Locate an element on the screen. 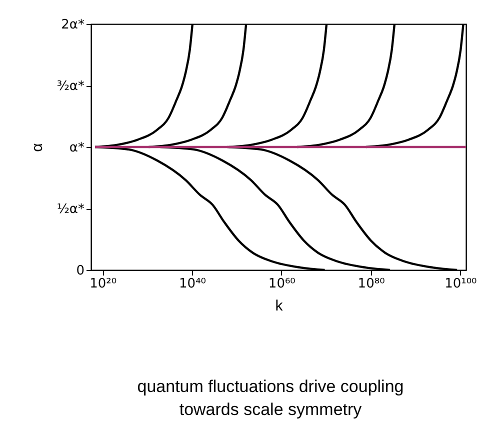 The height and width of the screenshot is (442, 491). x-tick-label: 10²⁰ is located at coordinates (103, 284).